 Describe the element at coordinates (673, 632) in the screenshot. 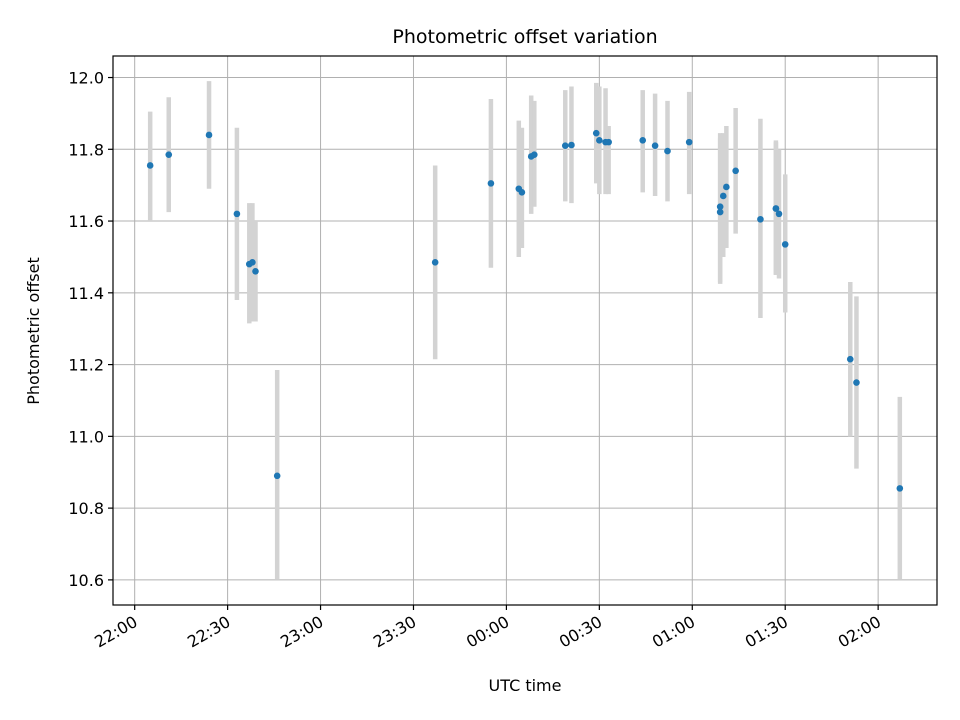

I see `x-tick-label: 01:00` at that location.